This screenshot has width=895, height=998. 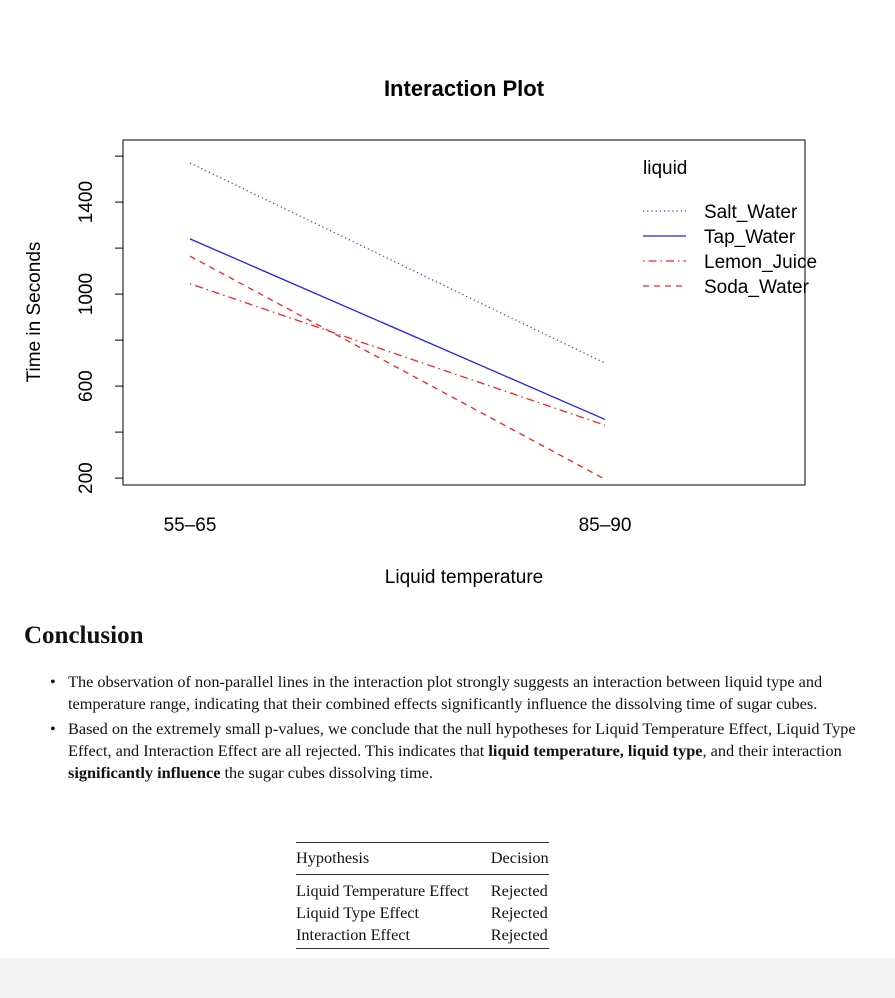 I want to click on y-tick-label: 1400, so click(x=86, y=202).